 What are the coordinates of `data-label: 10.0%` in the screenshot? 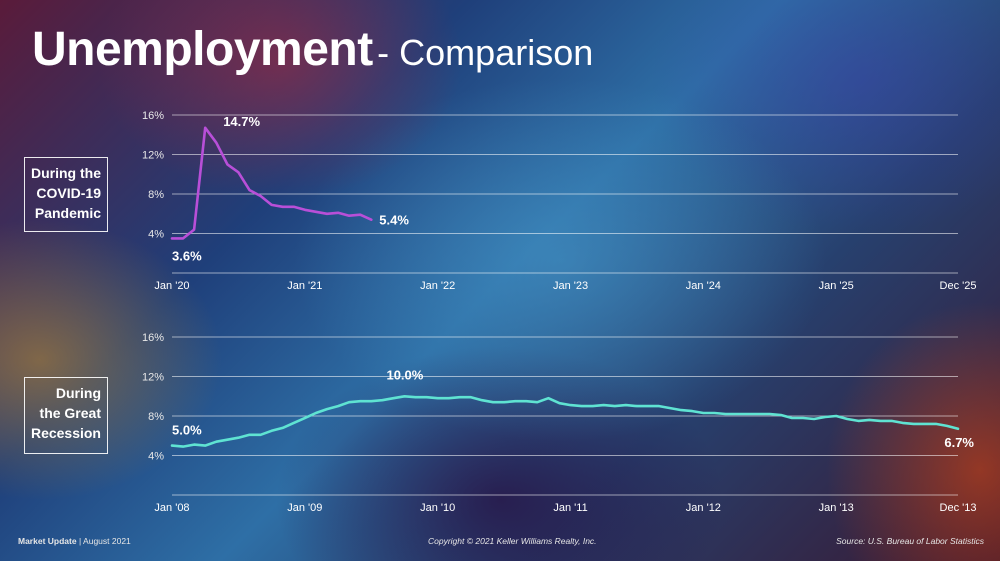 It's located at (404, 374).